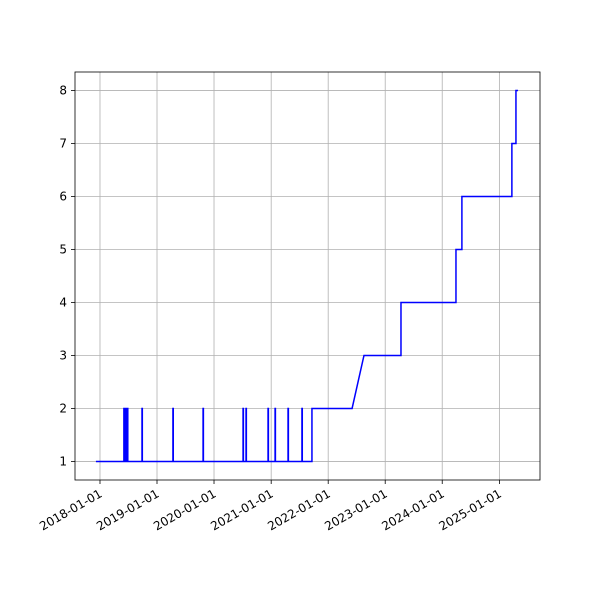 This screenshot has height=600, width=600. I want to click on y-tick-label: 5, so click(63, 250).